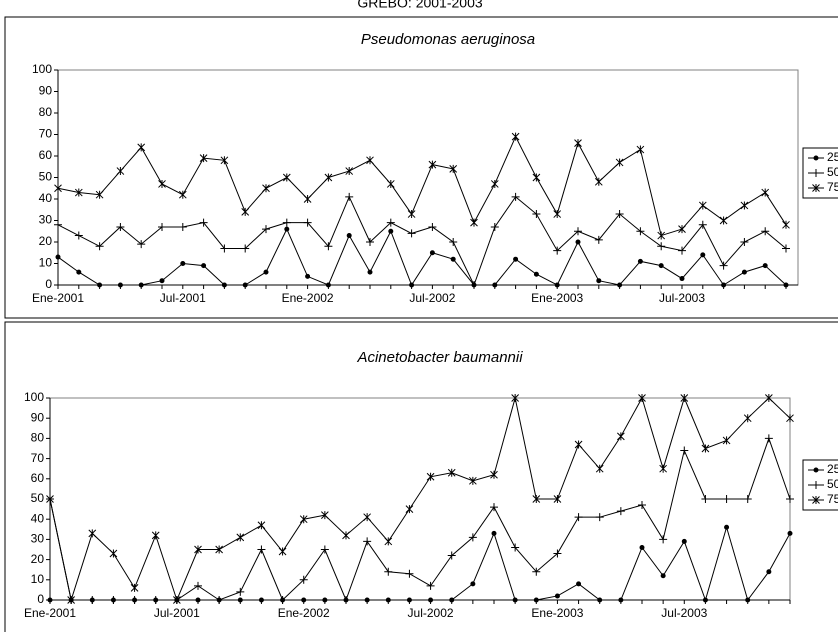  What do you see at coordinates (46, 91) in the screenshot?
I see `y-tick-label: 90` at bounding box center [46, 91].